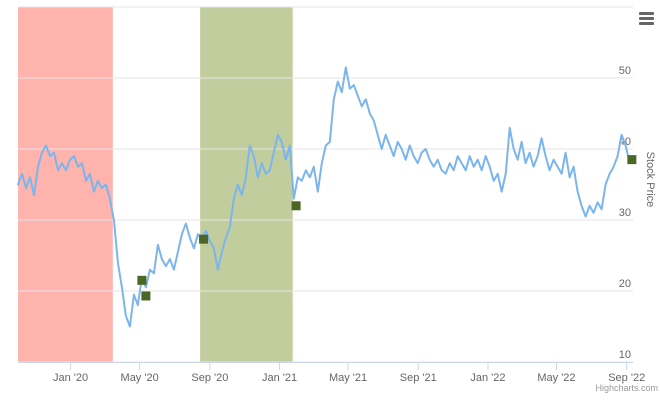 The height and width of the screenshot is (405, 660). Describe the element at coordinates (625, 355) in the screenshot. I see `y-tick-label: 10` at that location.